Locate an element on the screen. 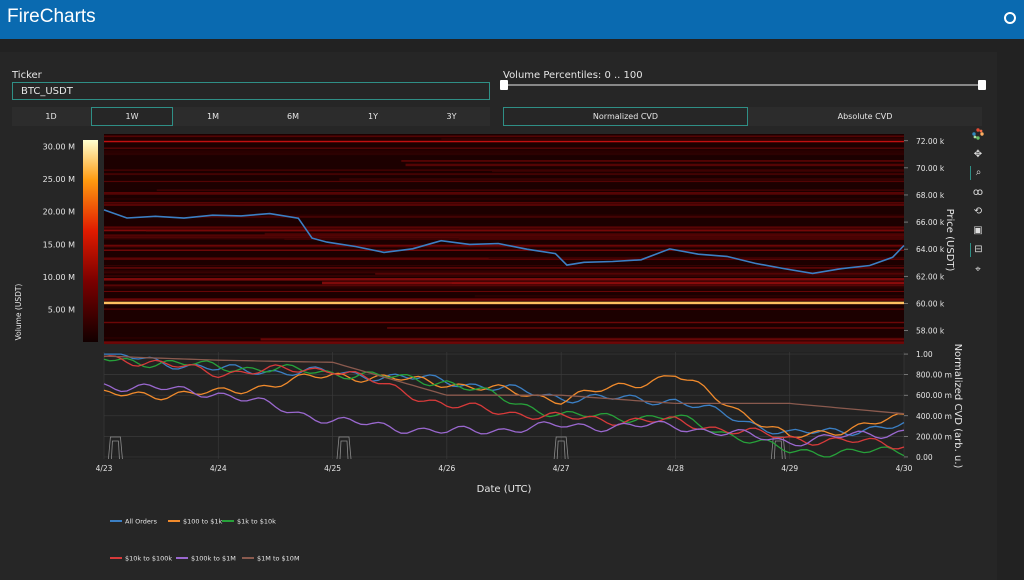 This screenshot has width=1024, height=580. percentile-slider-min-handle is located at coordinates (504, 85).